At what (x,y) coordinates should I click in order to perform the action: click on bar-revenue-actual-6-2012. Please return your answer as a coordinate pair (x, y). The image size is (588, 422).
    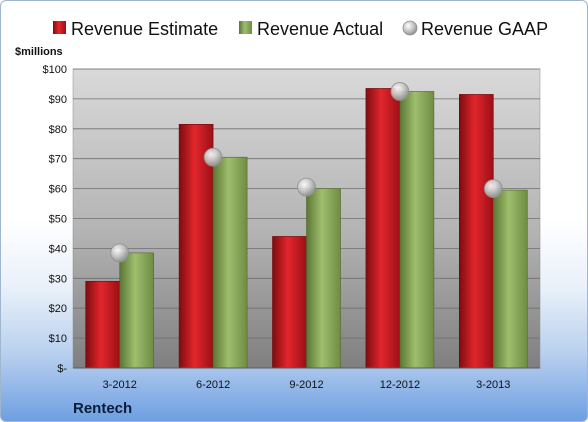
    Looking at the image, I should click on (230, 262).